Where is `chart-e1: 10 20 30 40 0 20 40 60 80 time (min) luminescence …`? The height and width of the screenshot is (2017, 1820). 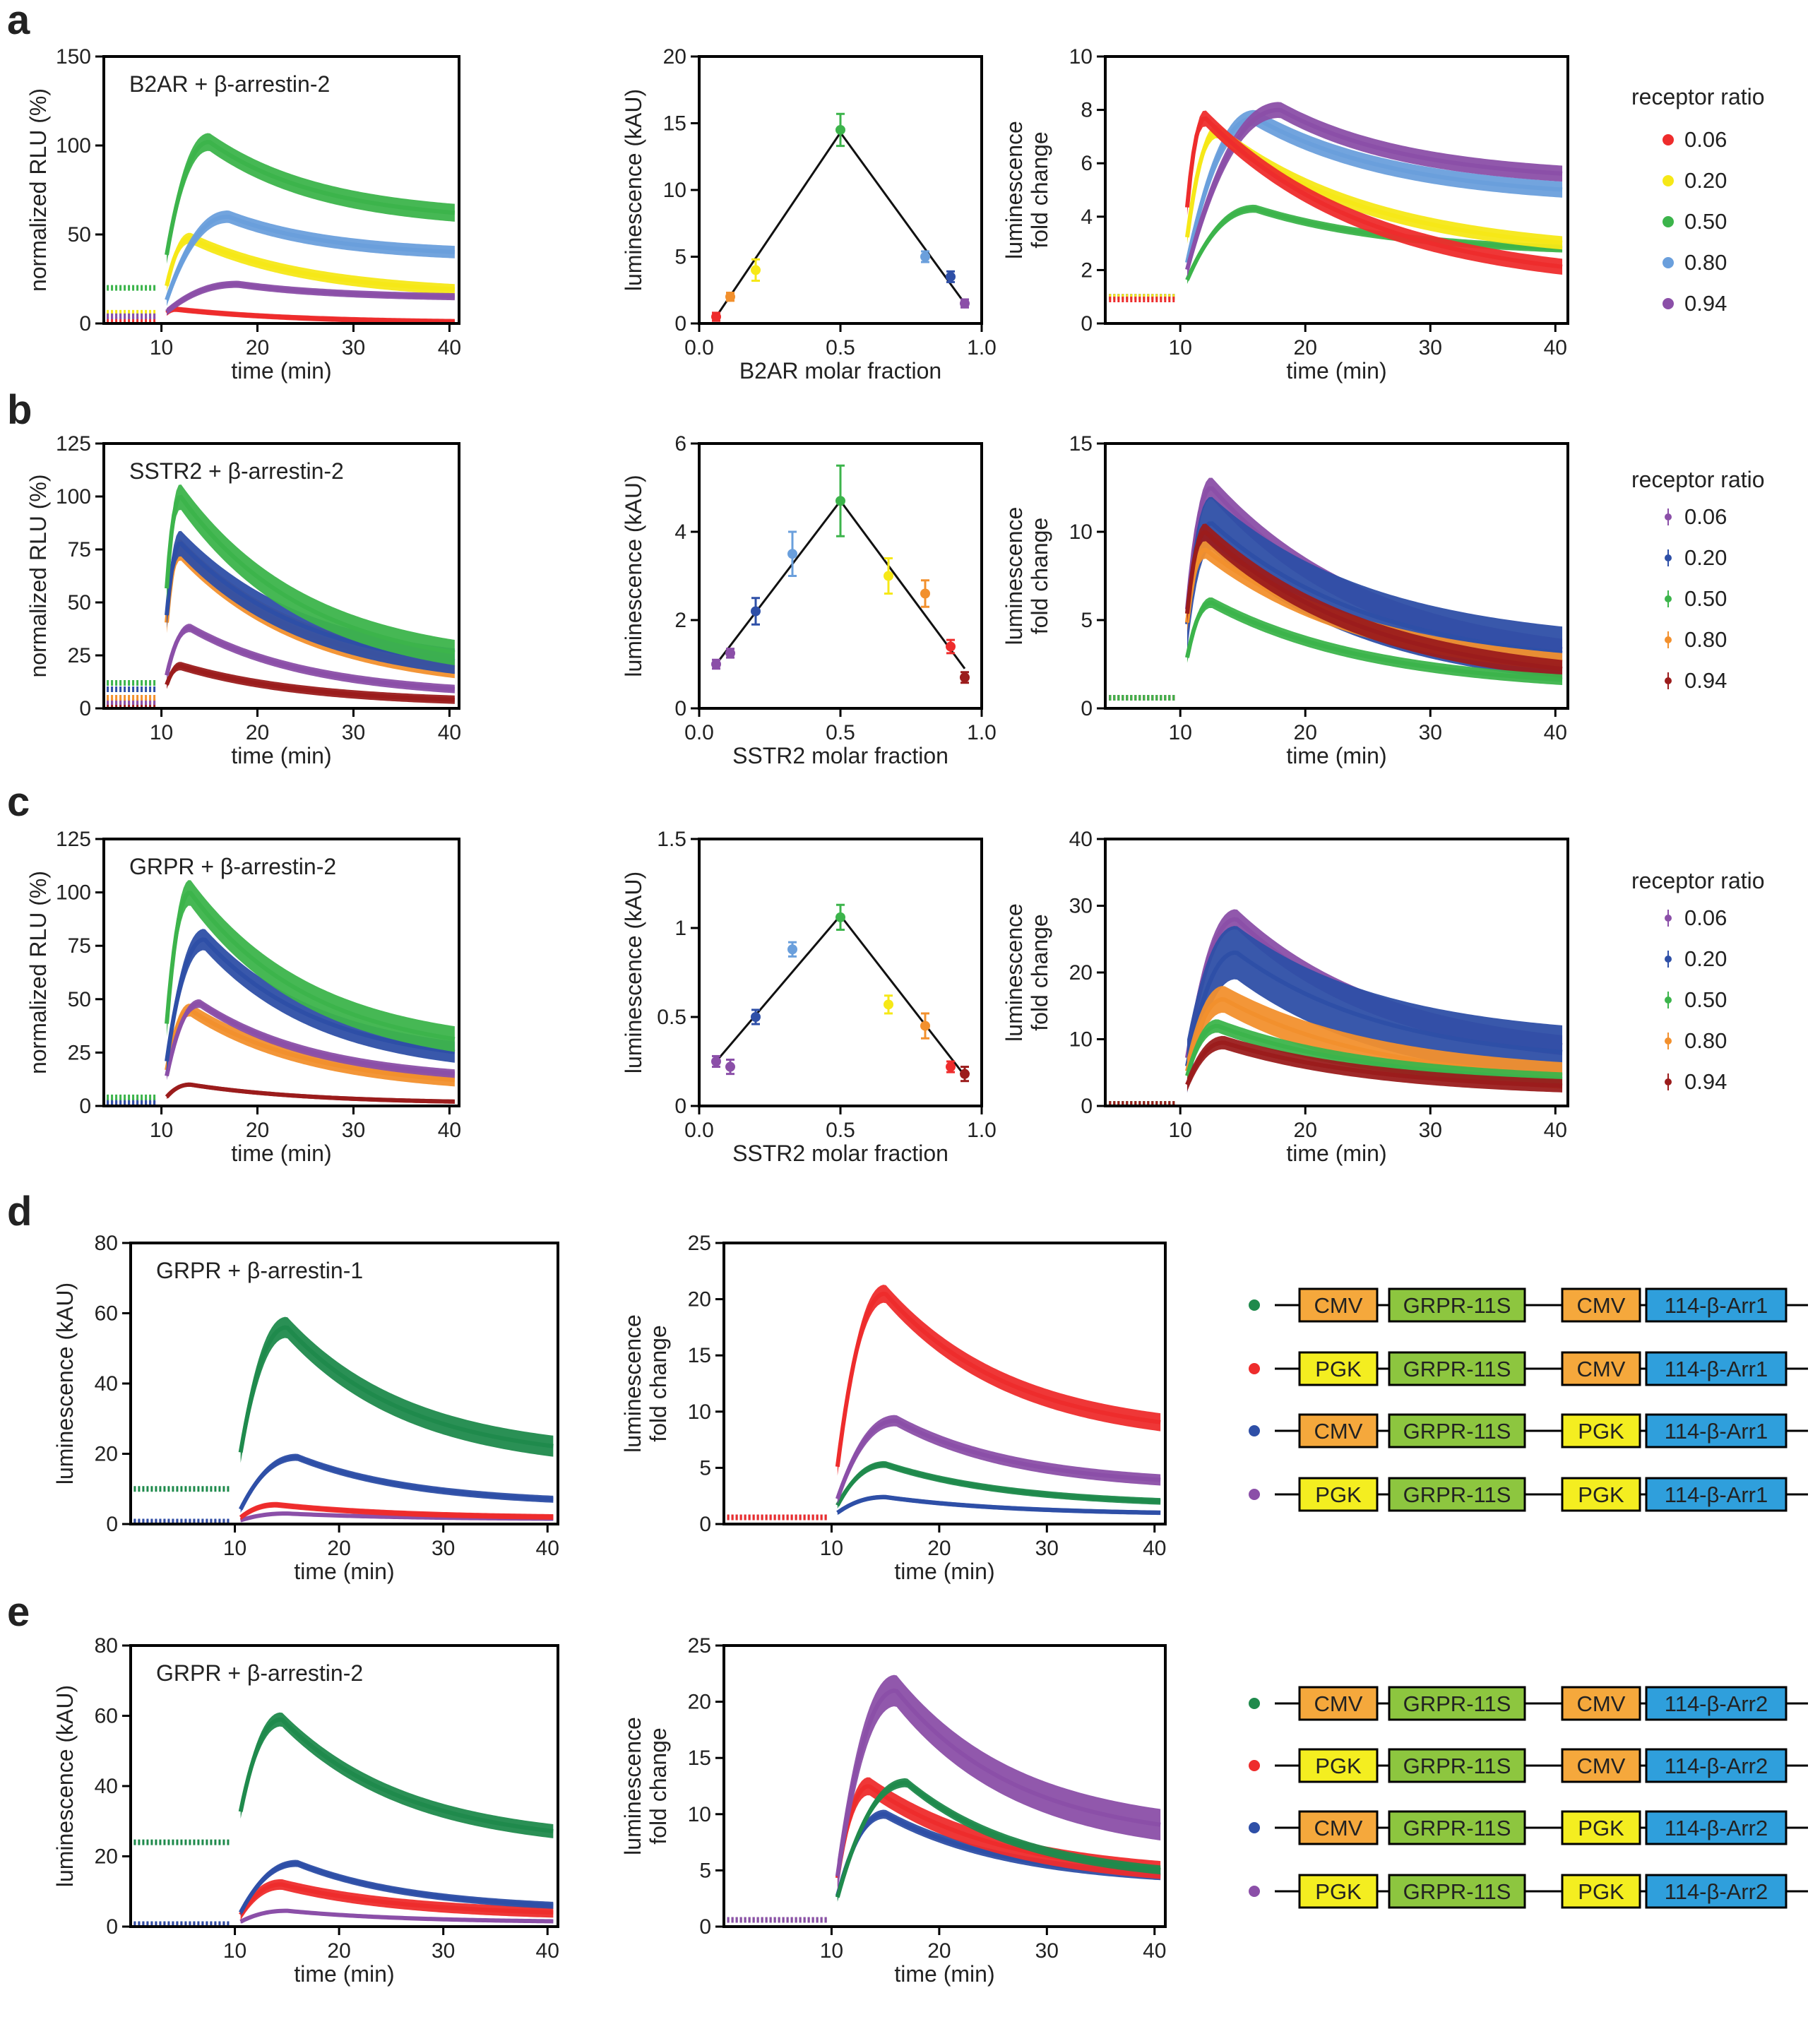 chart-e1: 10 20 30 40 0 20 40 60 80 time (min) luminescence … is located at coordinates (305, 1810).